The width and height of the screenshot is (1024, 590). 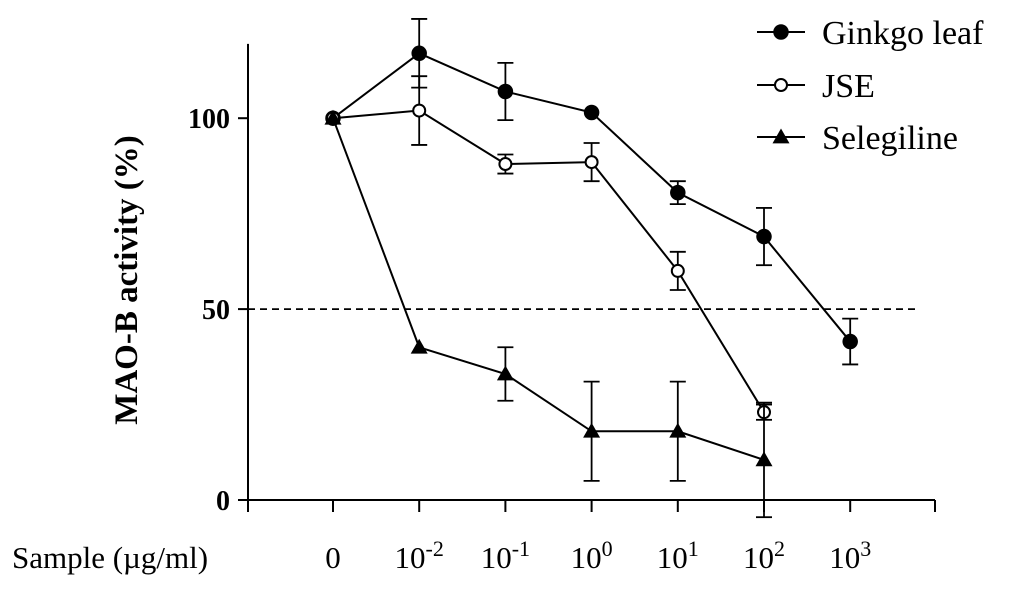 I want to click on x-tick-label: 10¹, so click(x=678, y=555).